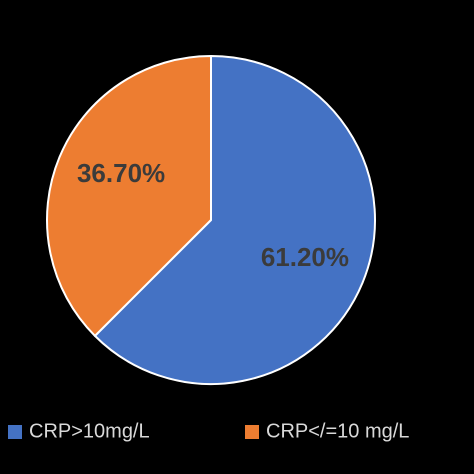  What do you see at coordinates (121, 173) in the screenshot?
I see `data-label-slice-2: 36.70%` at bounding box center [121, 173].